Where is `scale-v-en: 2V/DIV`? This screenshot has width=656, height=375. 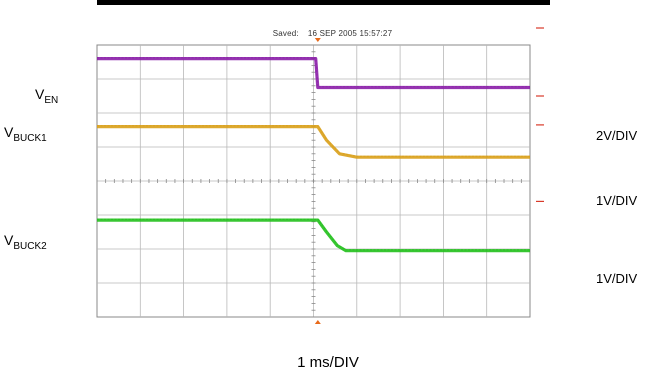 scale-v-en: 2V/DIV is located at coordinates (617, 135).